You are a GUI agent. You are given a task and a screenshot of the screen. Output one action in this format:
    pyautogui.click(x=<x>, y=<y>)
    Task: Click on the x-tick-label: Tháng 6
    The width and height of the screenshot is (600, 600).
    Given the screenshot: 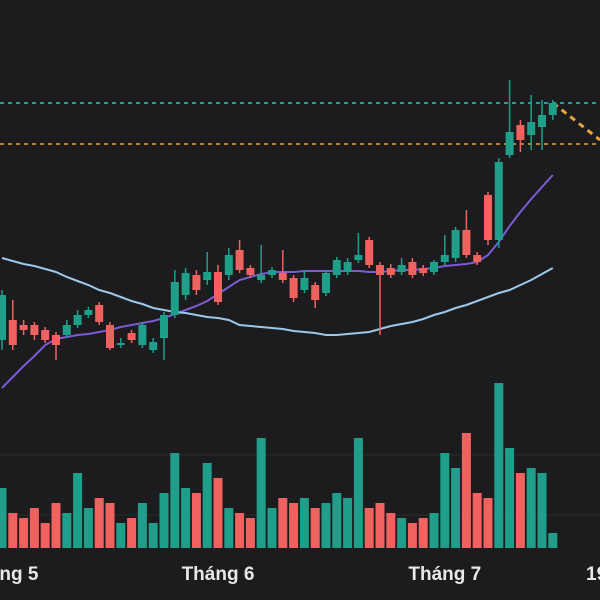 What is the action you would take?
    pyautogui.click(x=218, y=574)
    